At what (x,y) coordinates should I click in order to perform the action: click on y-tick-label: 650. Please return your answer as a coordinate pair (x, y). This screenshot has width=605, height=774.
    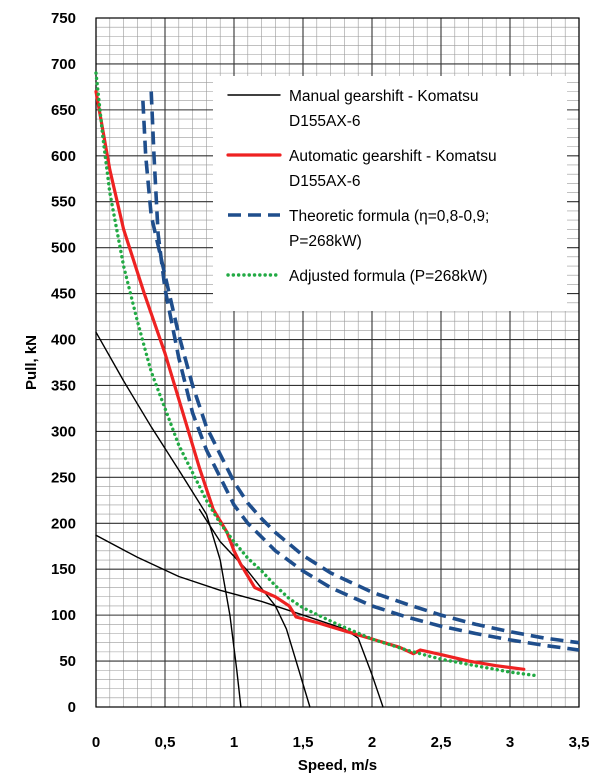
    Looking at the image, I should click on (63, 110).